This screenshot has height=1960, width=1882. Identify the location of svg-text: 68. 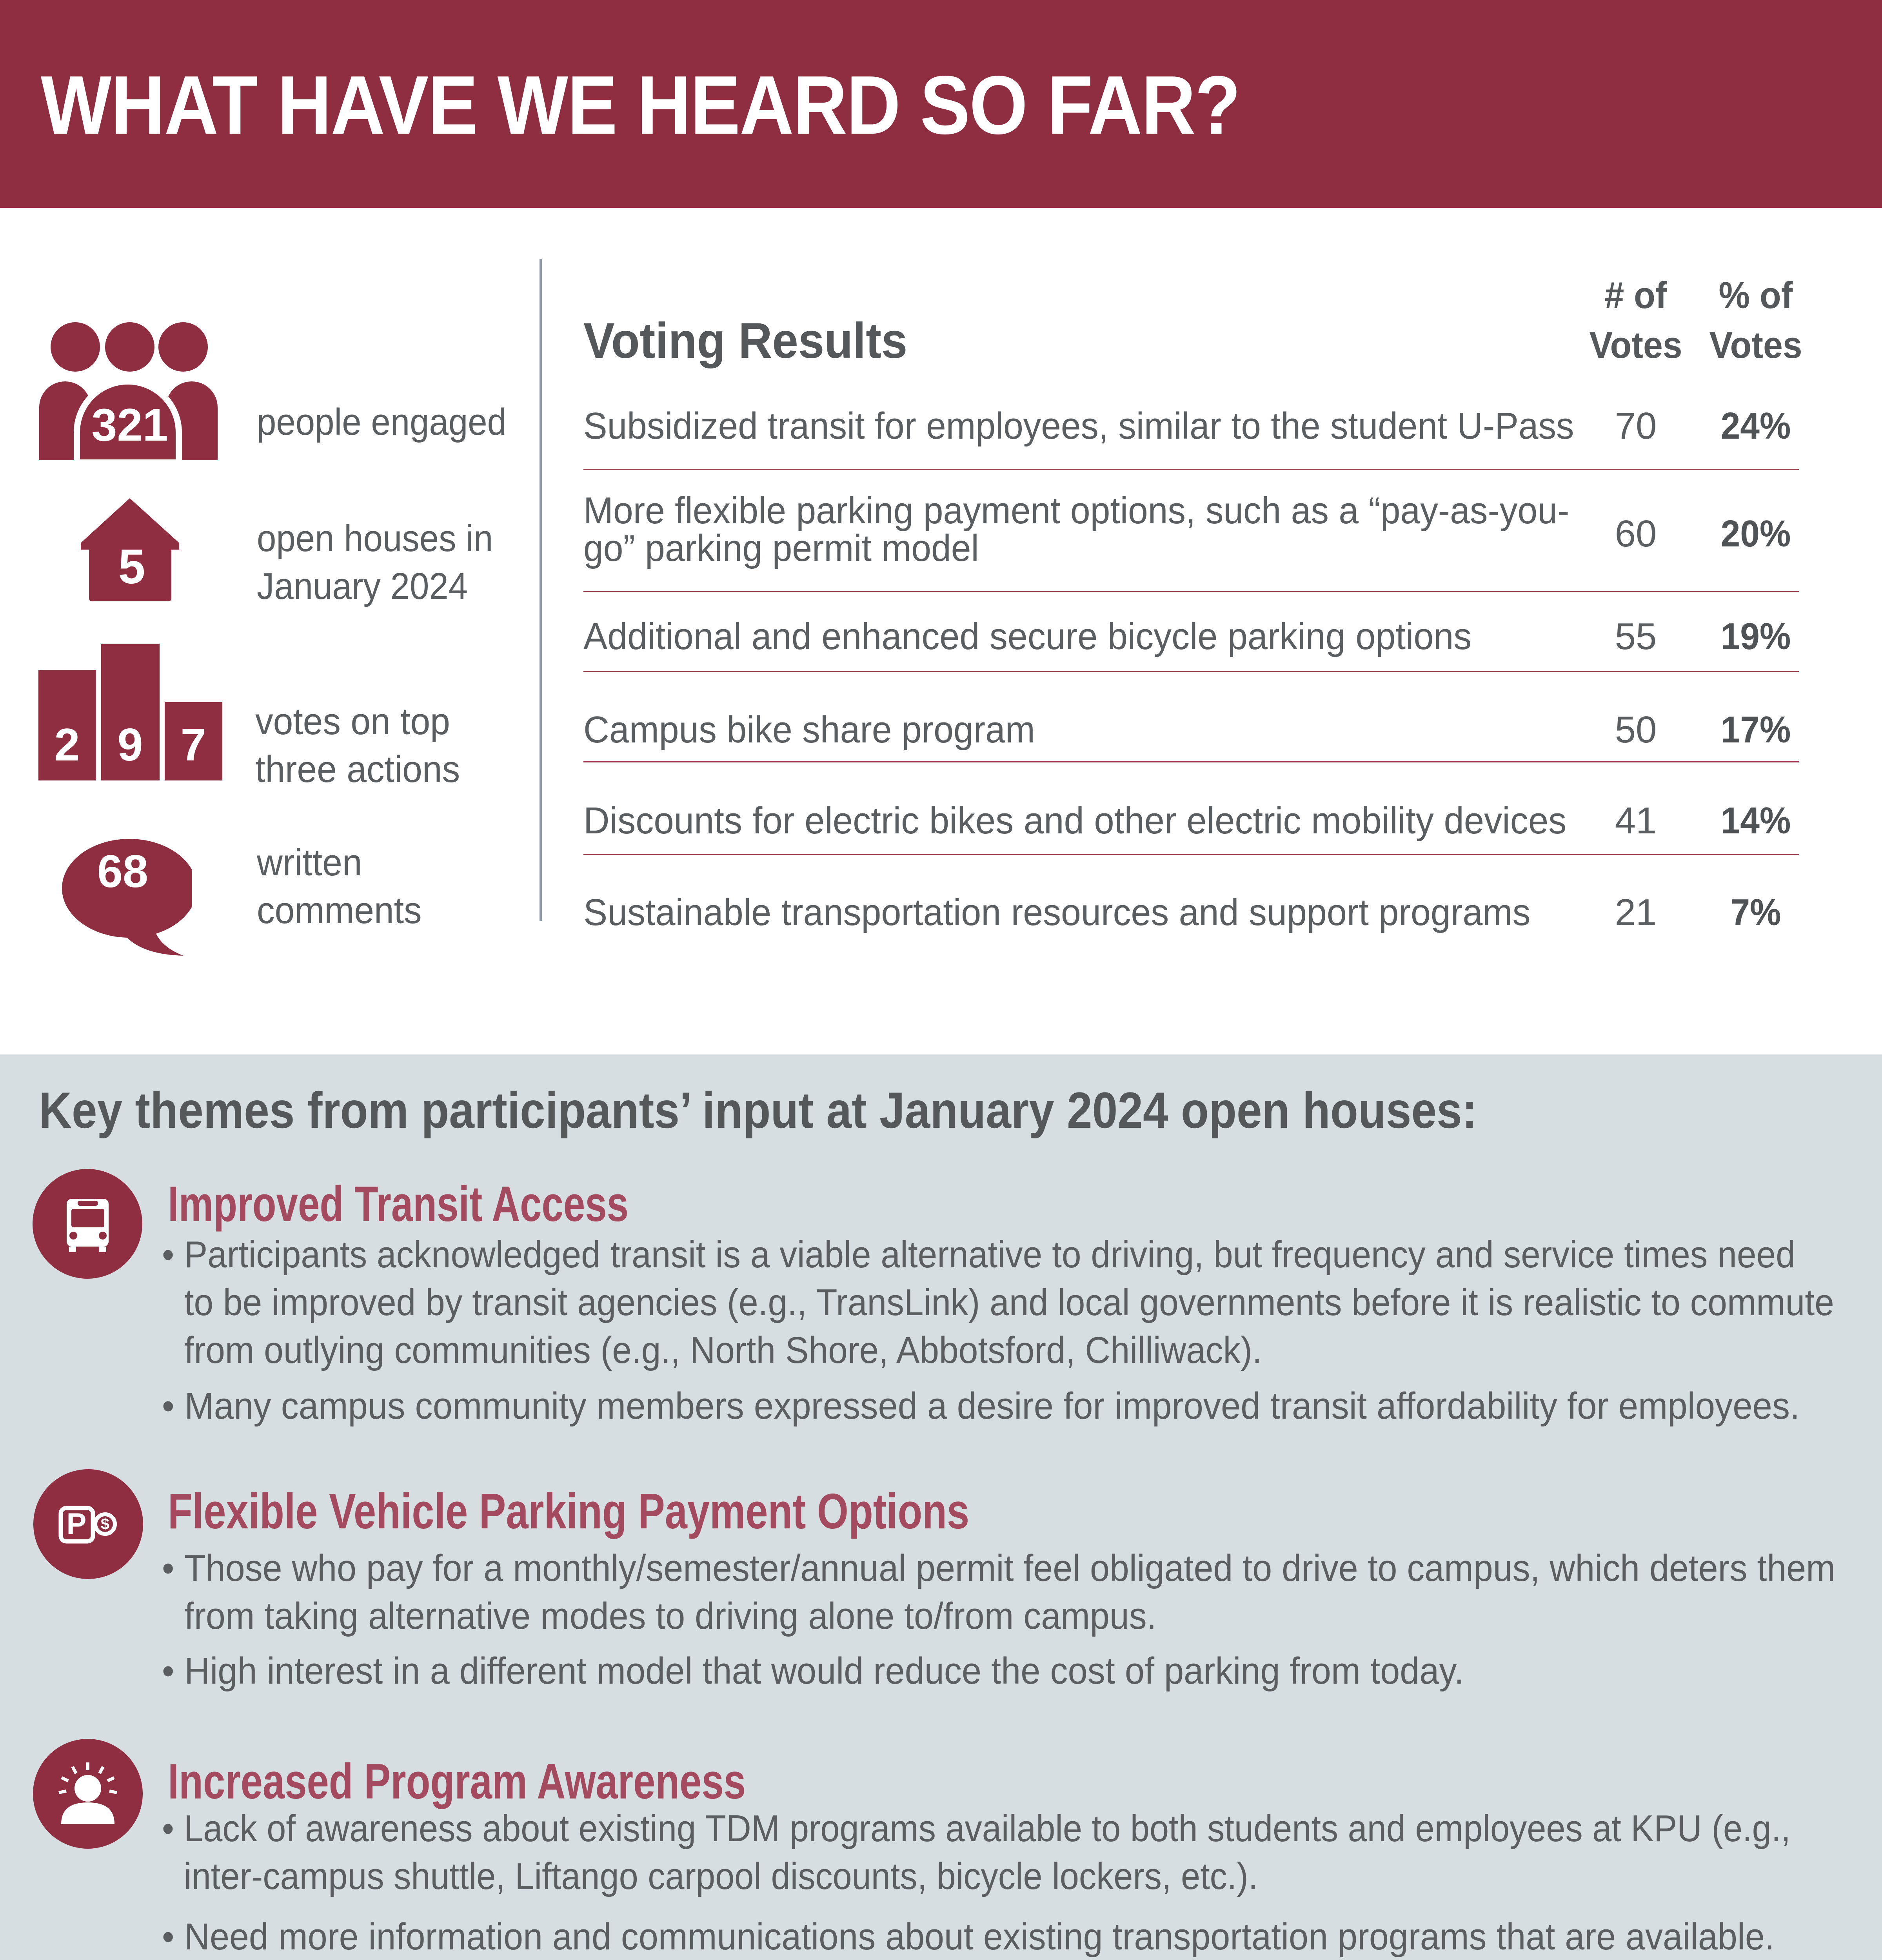
(122, 872).